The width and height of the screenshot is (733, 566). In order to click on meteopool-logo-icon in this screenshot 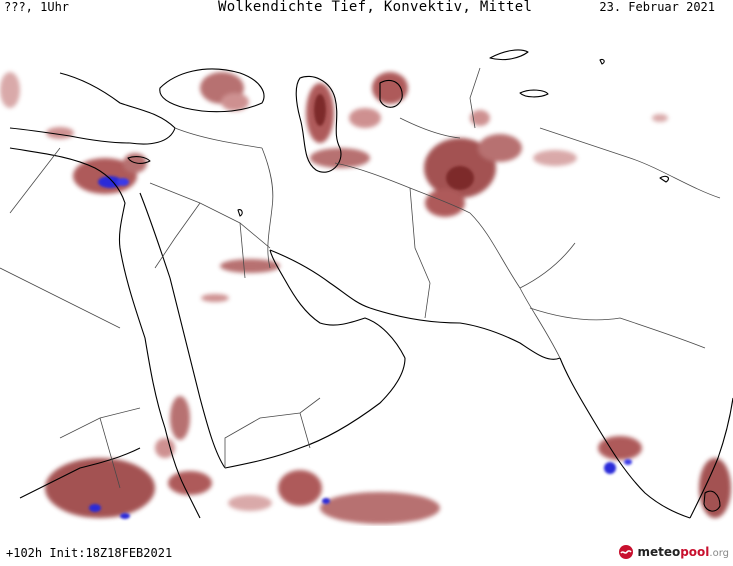, I will do `click(626, 552)`.